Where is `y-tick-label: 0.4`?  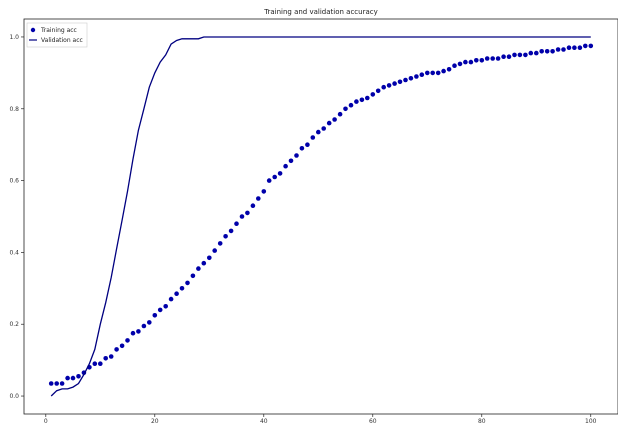
y-tick-label: 0.4 is located at coordinates (14, 252).